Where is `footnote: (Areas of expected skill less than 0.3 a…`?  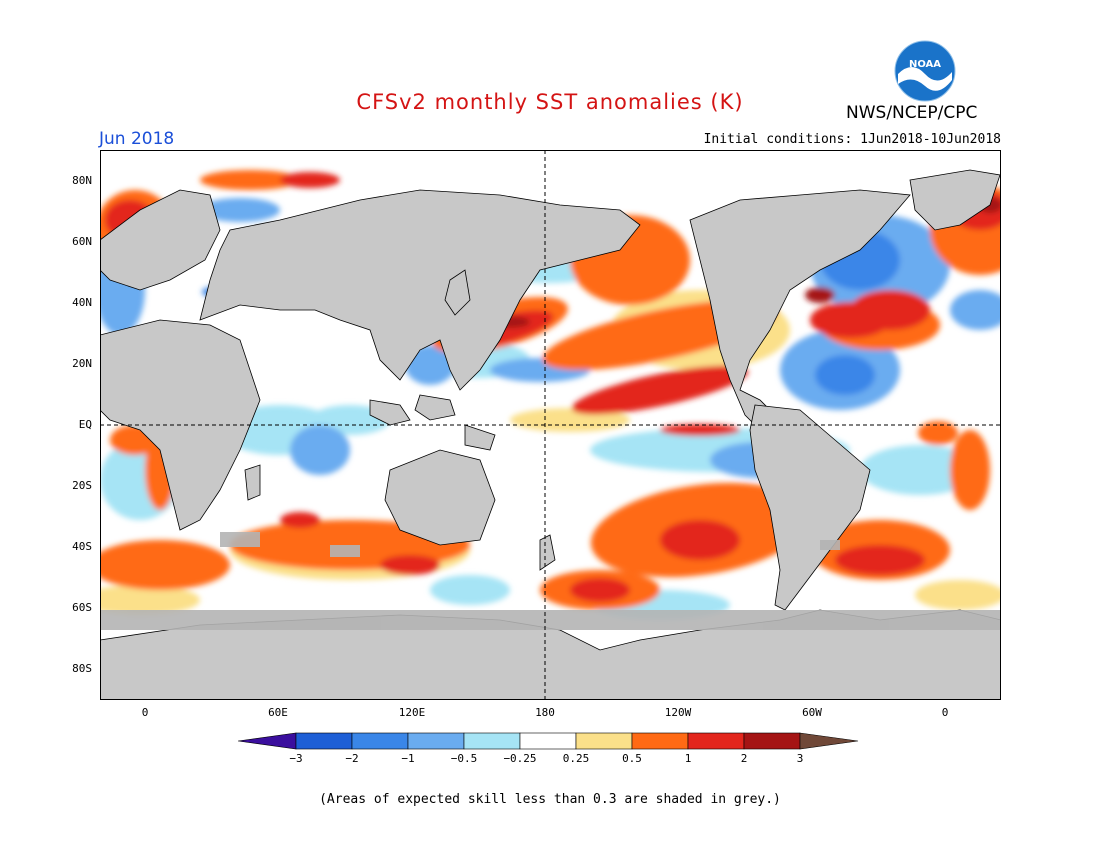 footnote: (Areas of expected skill less than 0.3 a… is located at coordinates (550, 799).